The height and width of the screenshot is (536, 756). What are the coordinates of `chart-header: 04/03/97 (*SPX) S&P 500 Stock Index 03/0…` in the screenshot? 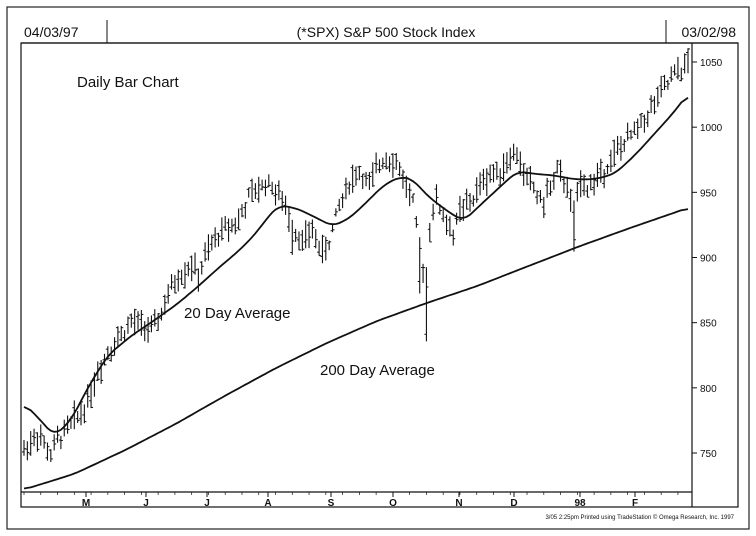 It's located at (379, 32).